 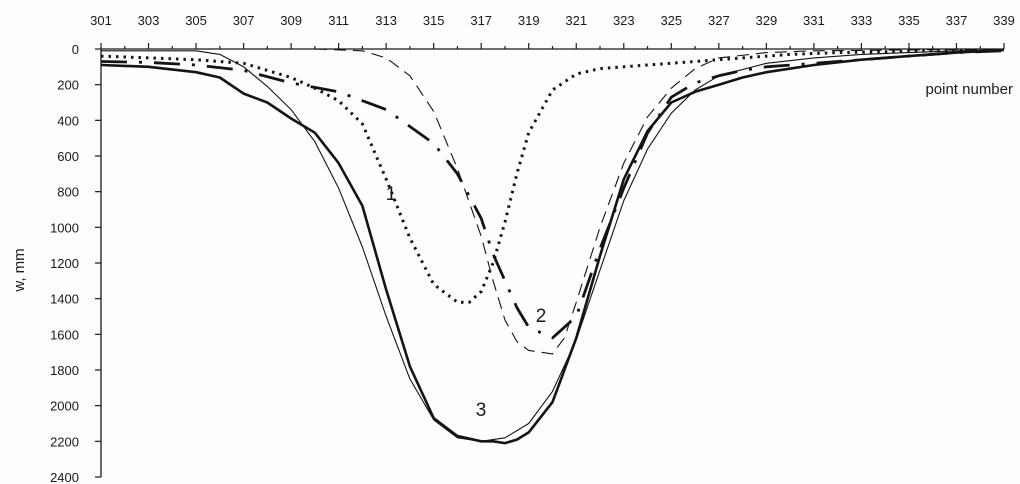 I want to click on x-tick-label: 337, so click(x=957, y=20).